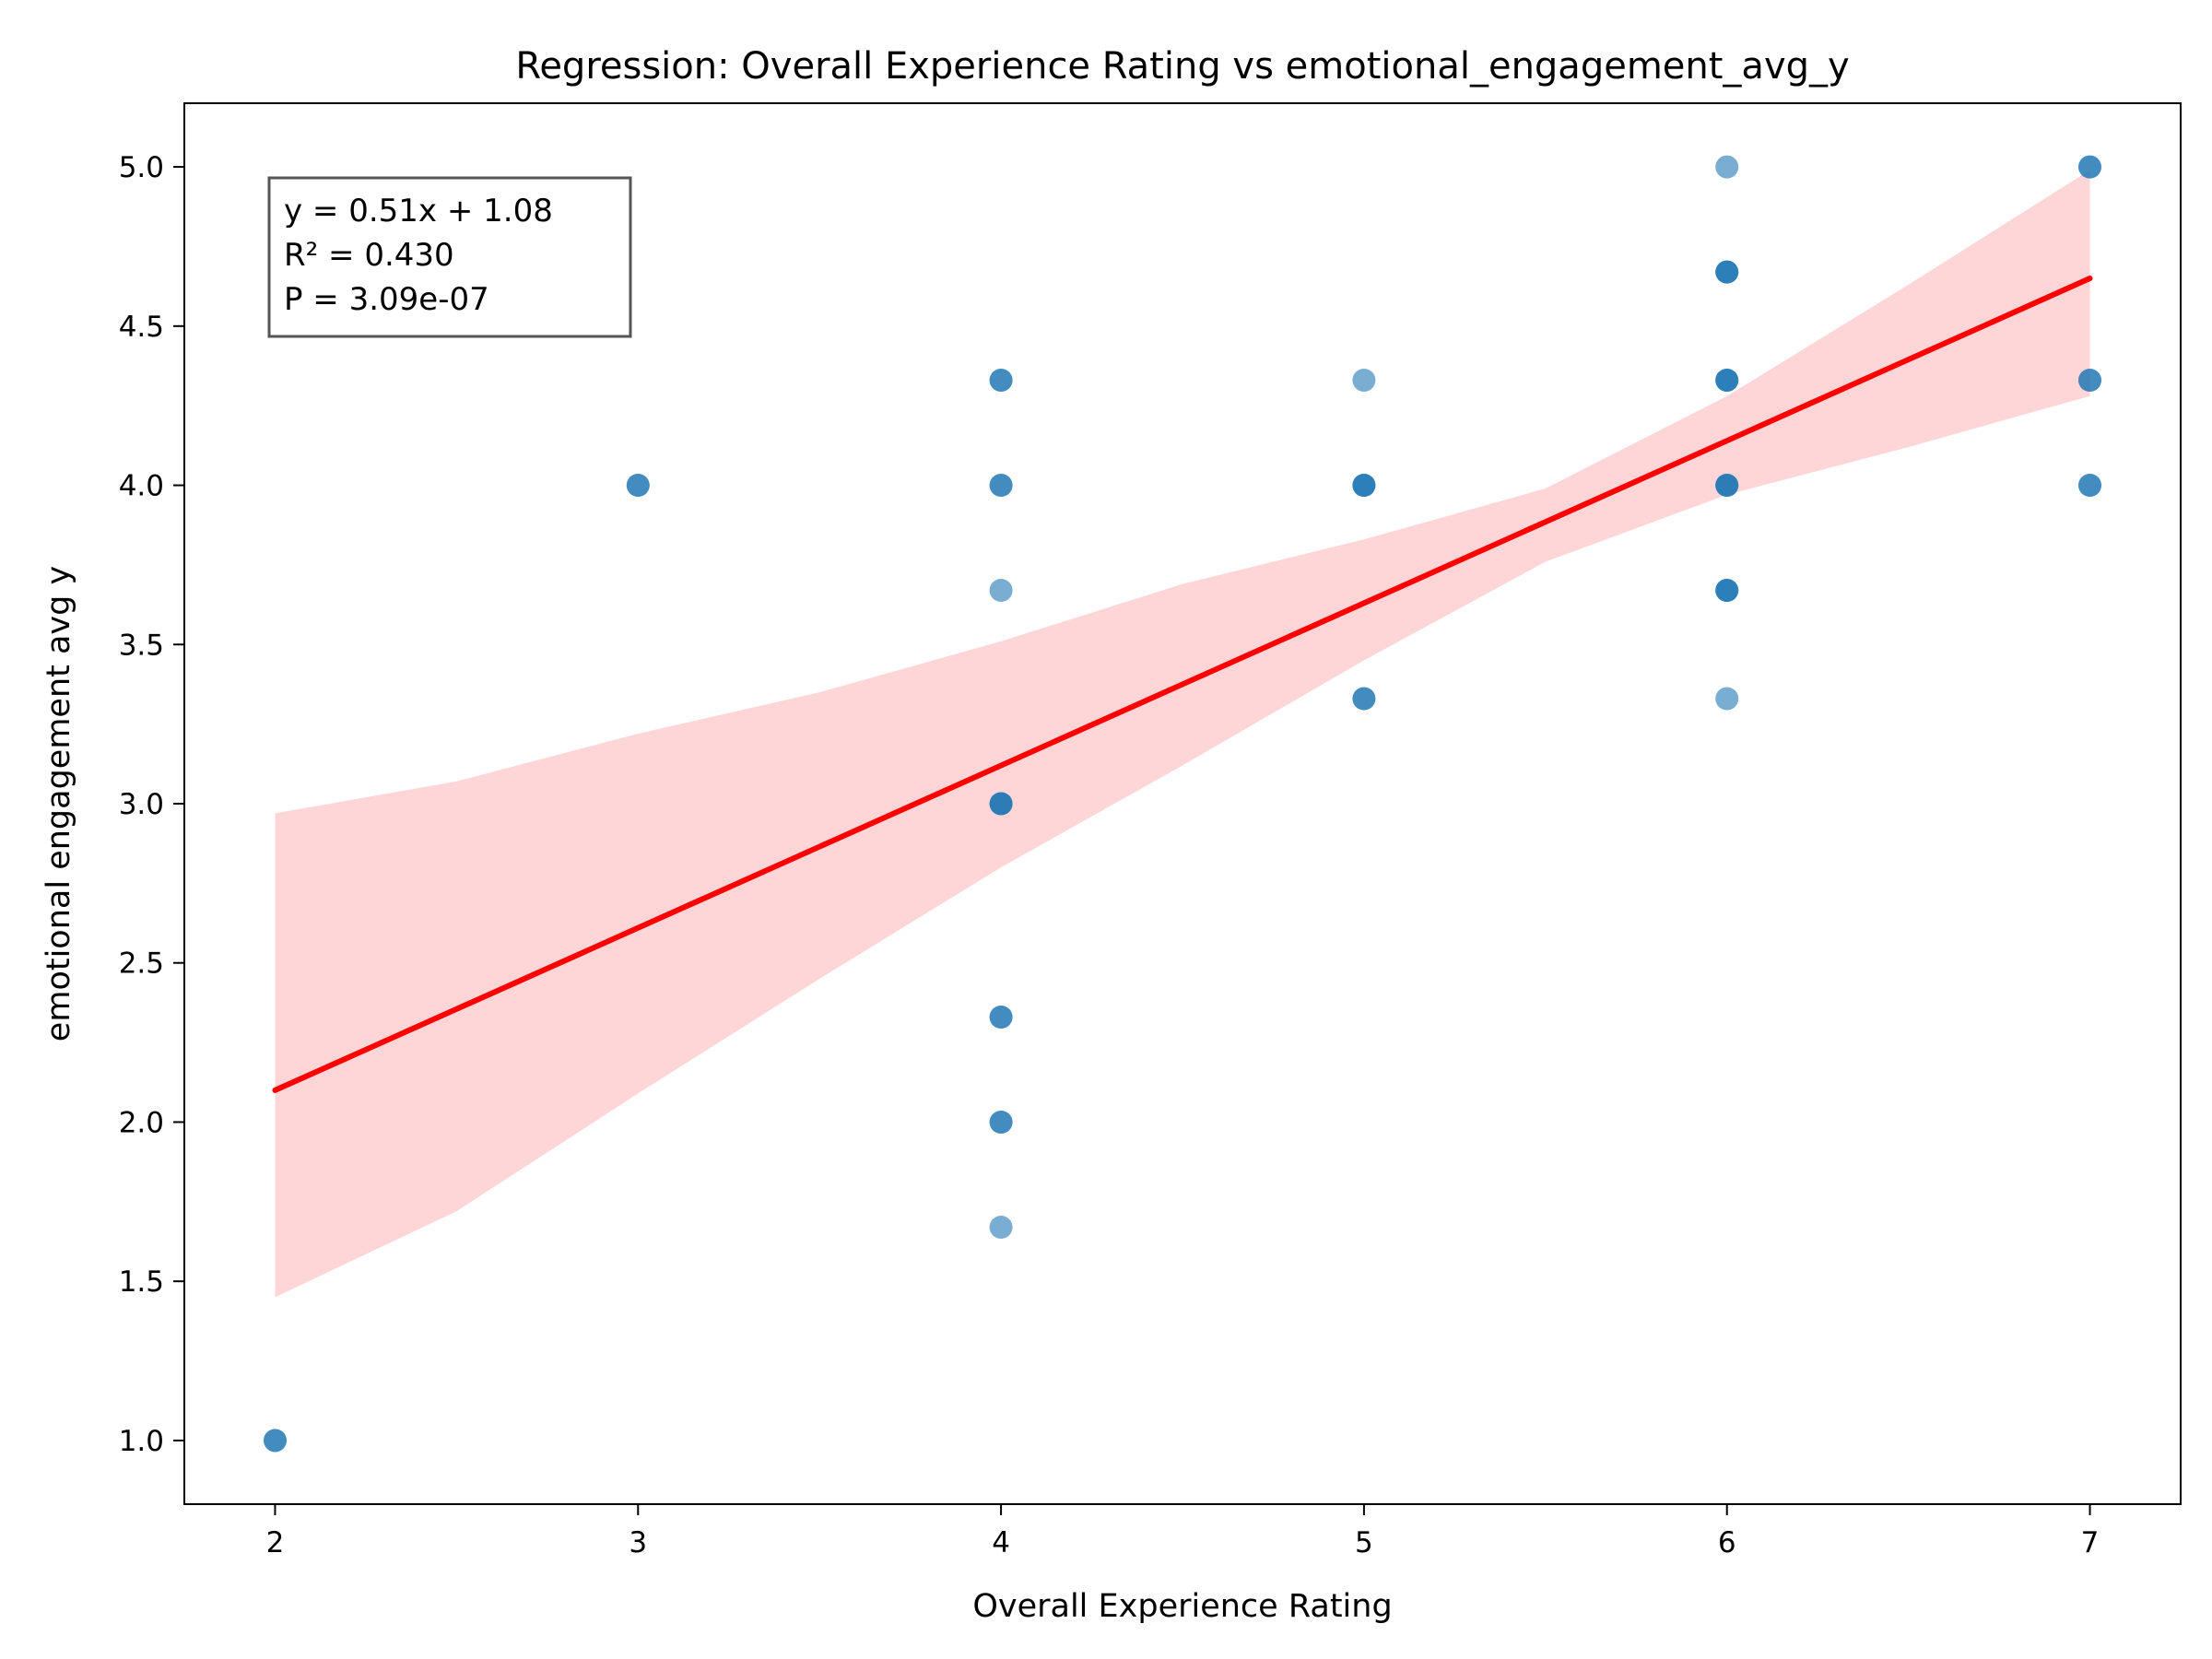  Describe the element at coordinates (1001, 1542) in the screenshot. I see `x-tick-label: 4` at that location.